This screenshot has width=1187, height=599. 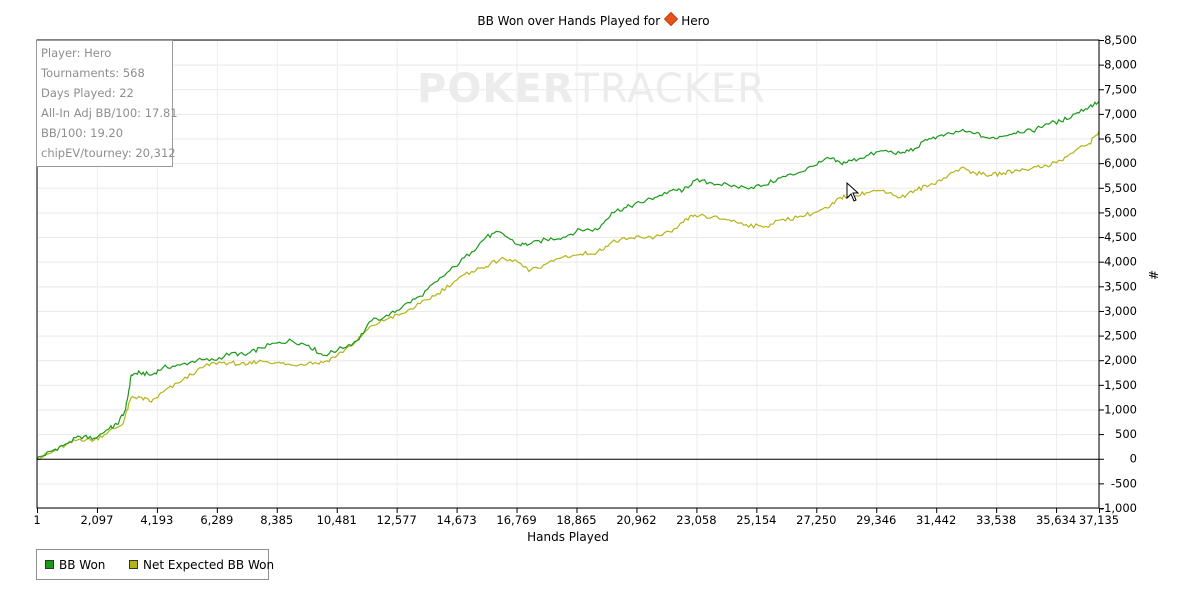 I want to click on y-tick-label: 7,500, so click(x=1120, y=89).